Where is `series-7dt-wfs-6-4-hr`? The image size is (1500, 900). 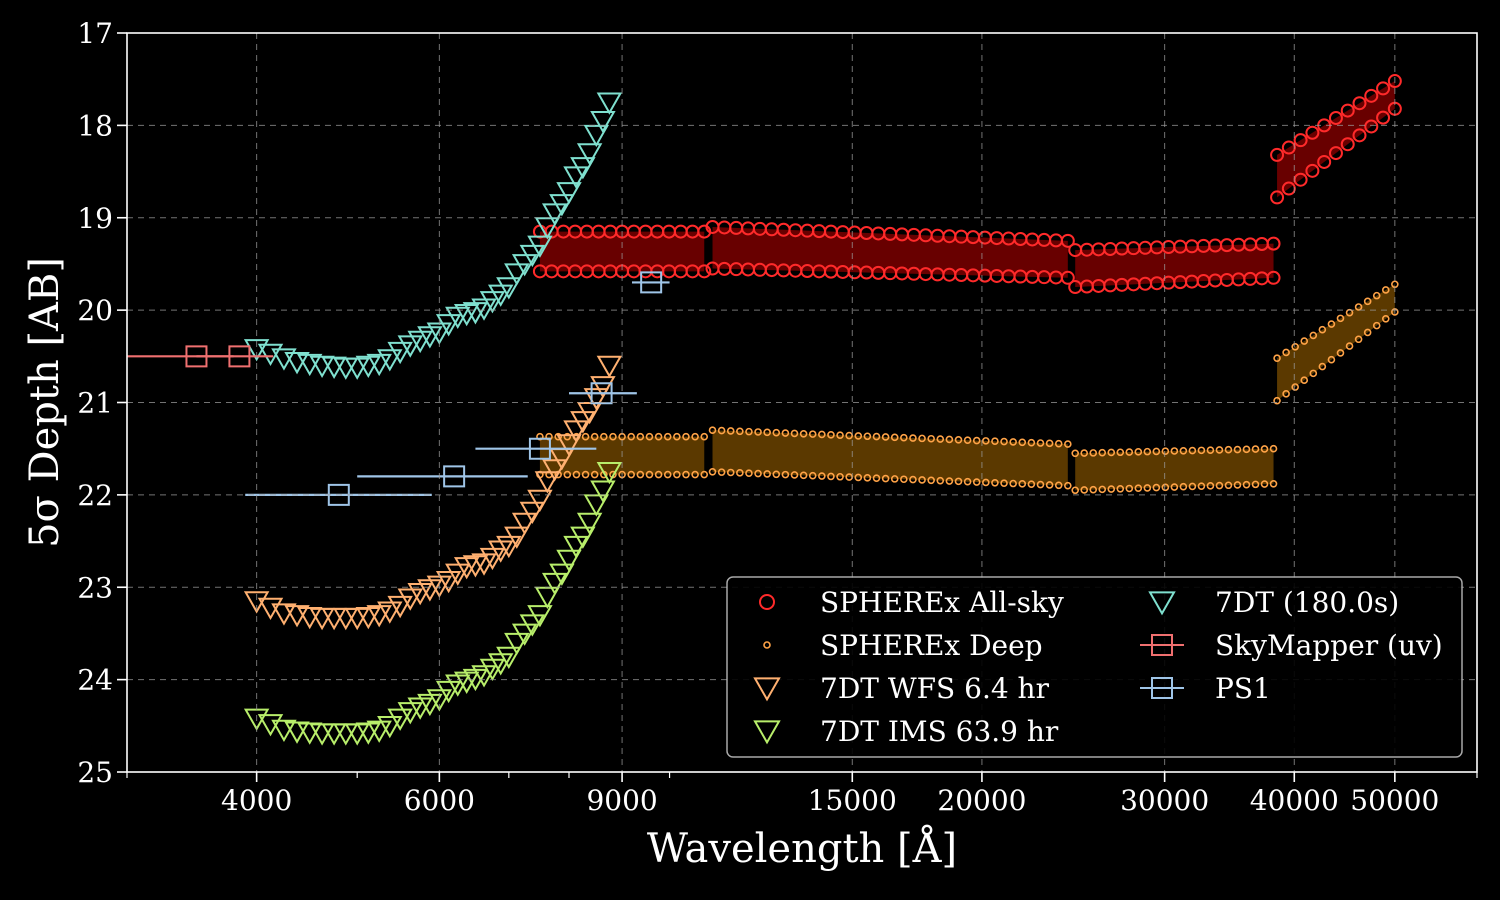
series-7dt-wfs-6-4-hr is located at coordinates (433, 493).